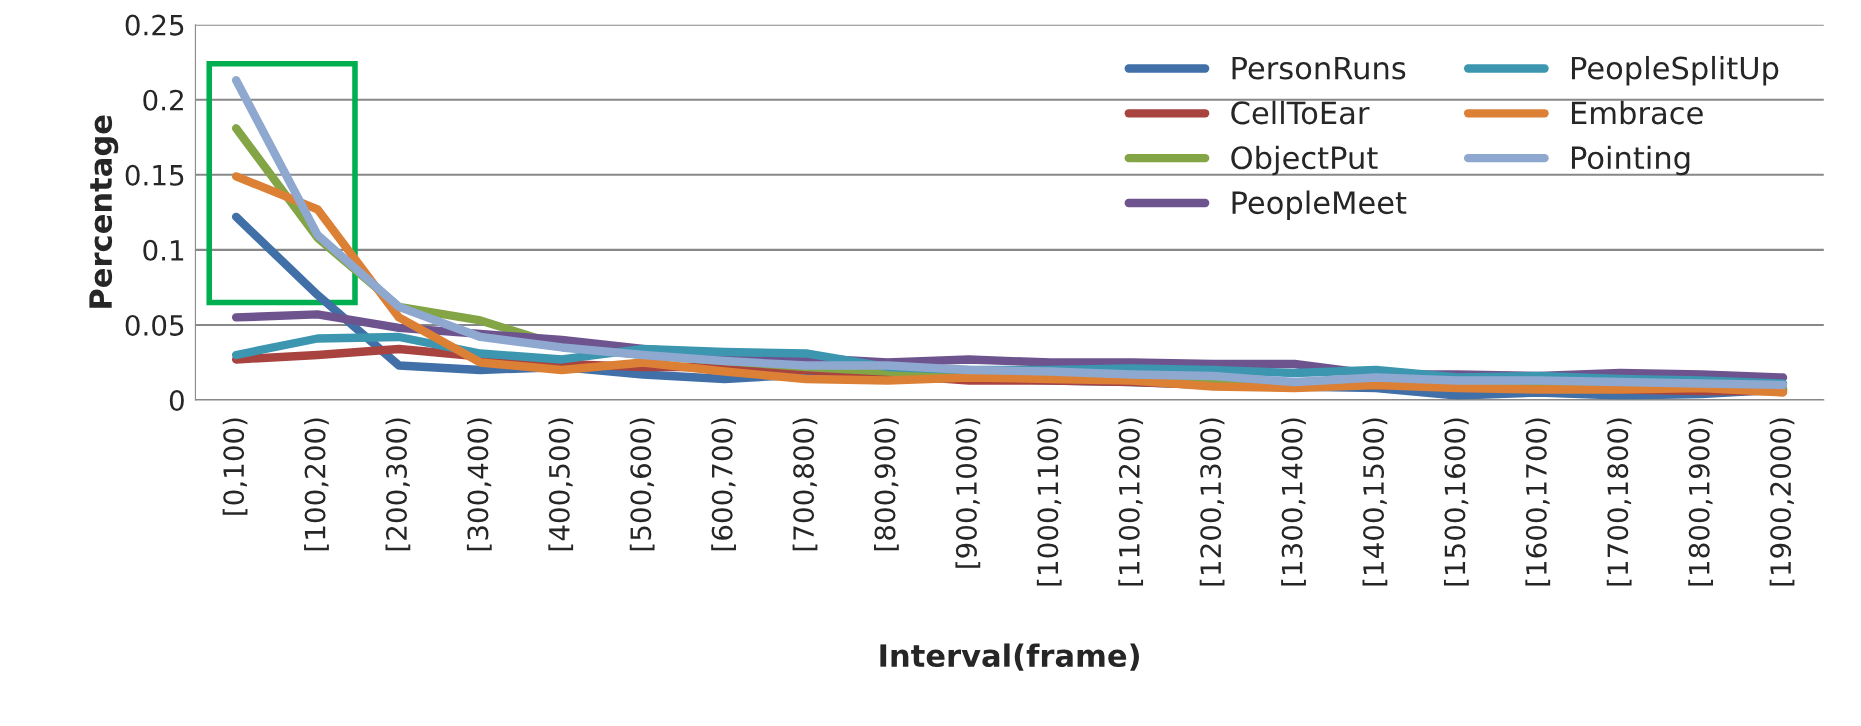  I want to click on legend-label: PeopleMeet, so click(1319, 205).